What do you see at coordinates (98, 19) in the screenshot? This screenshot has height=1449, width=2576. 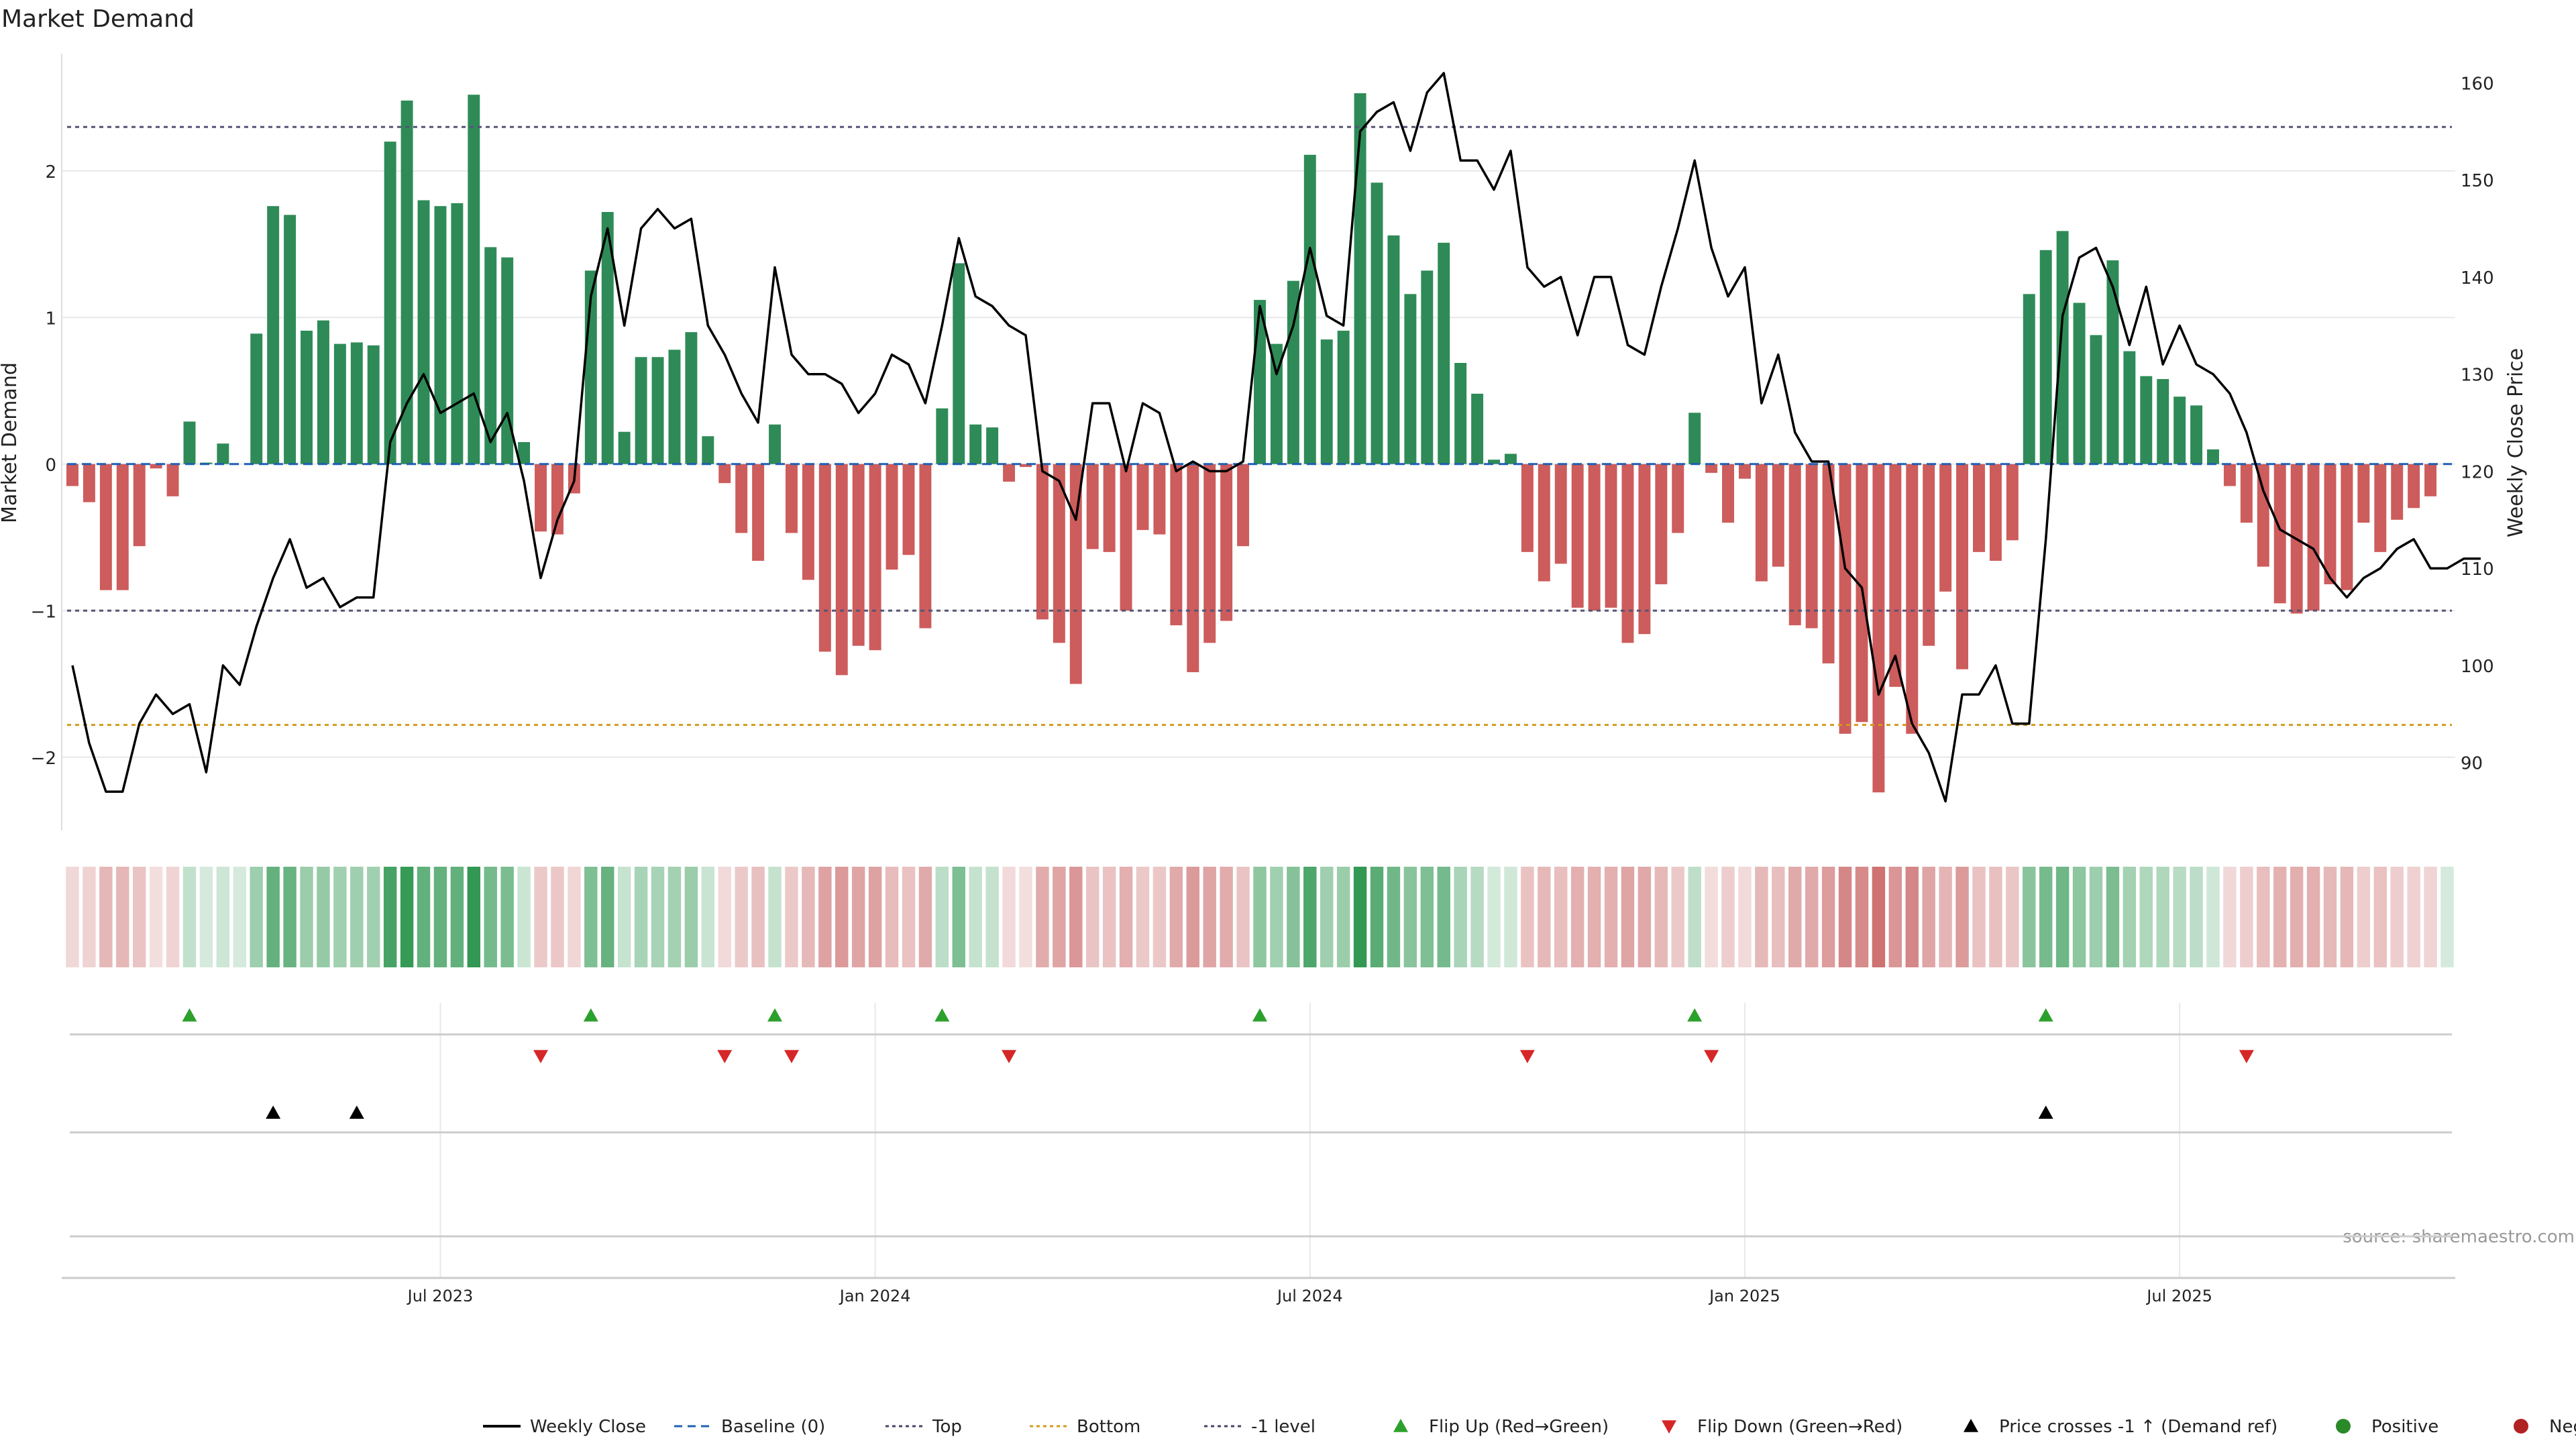 I see `chart-title: Market Demand` at bounding box center [98, 19].